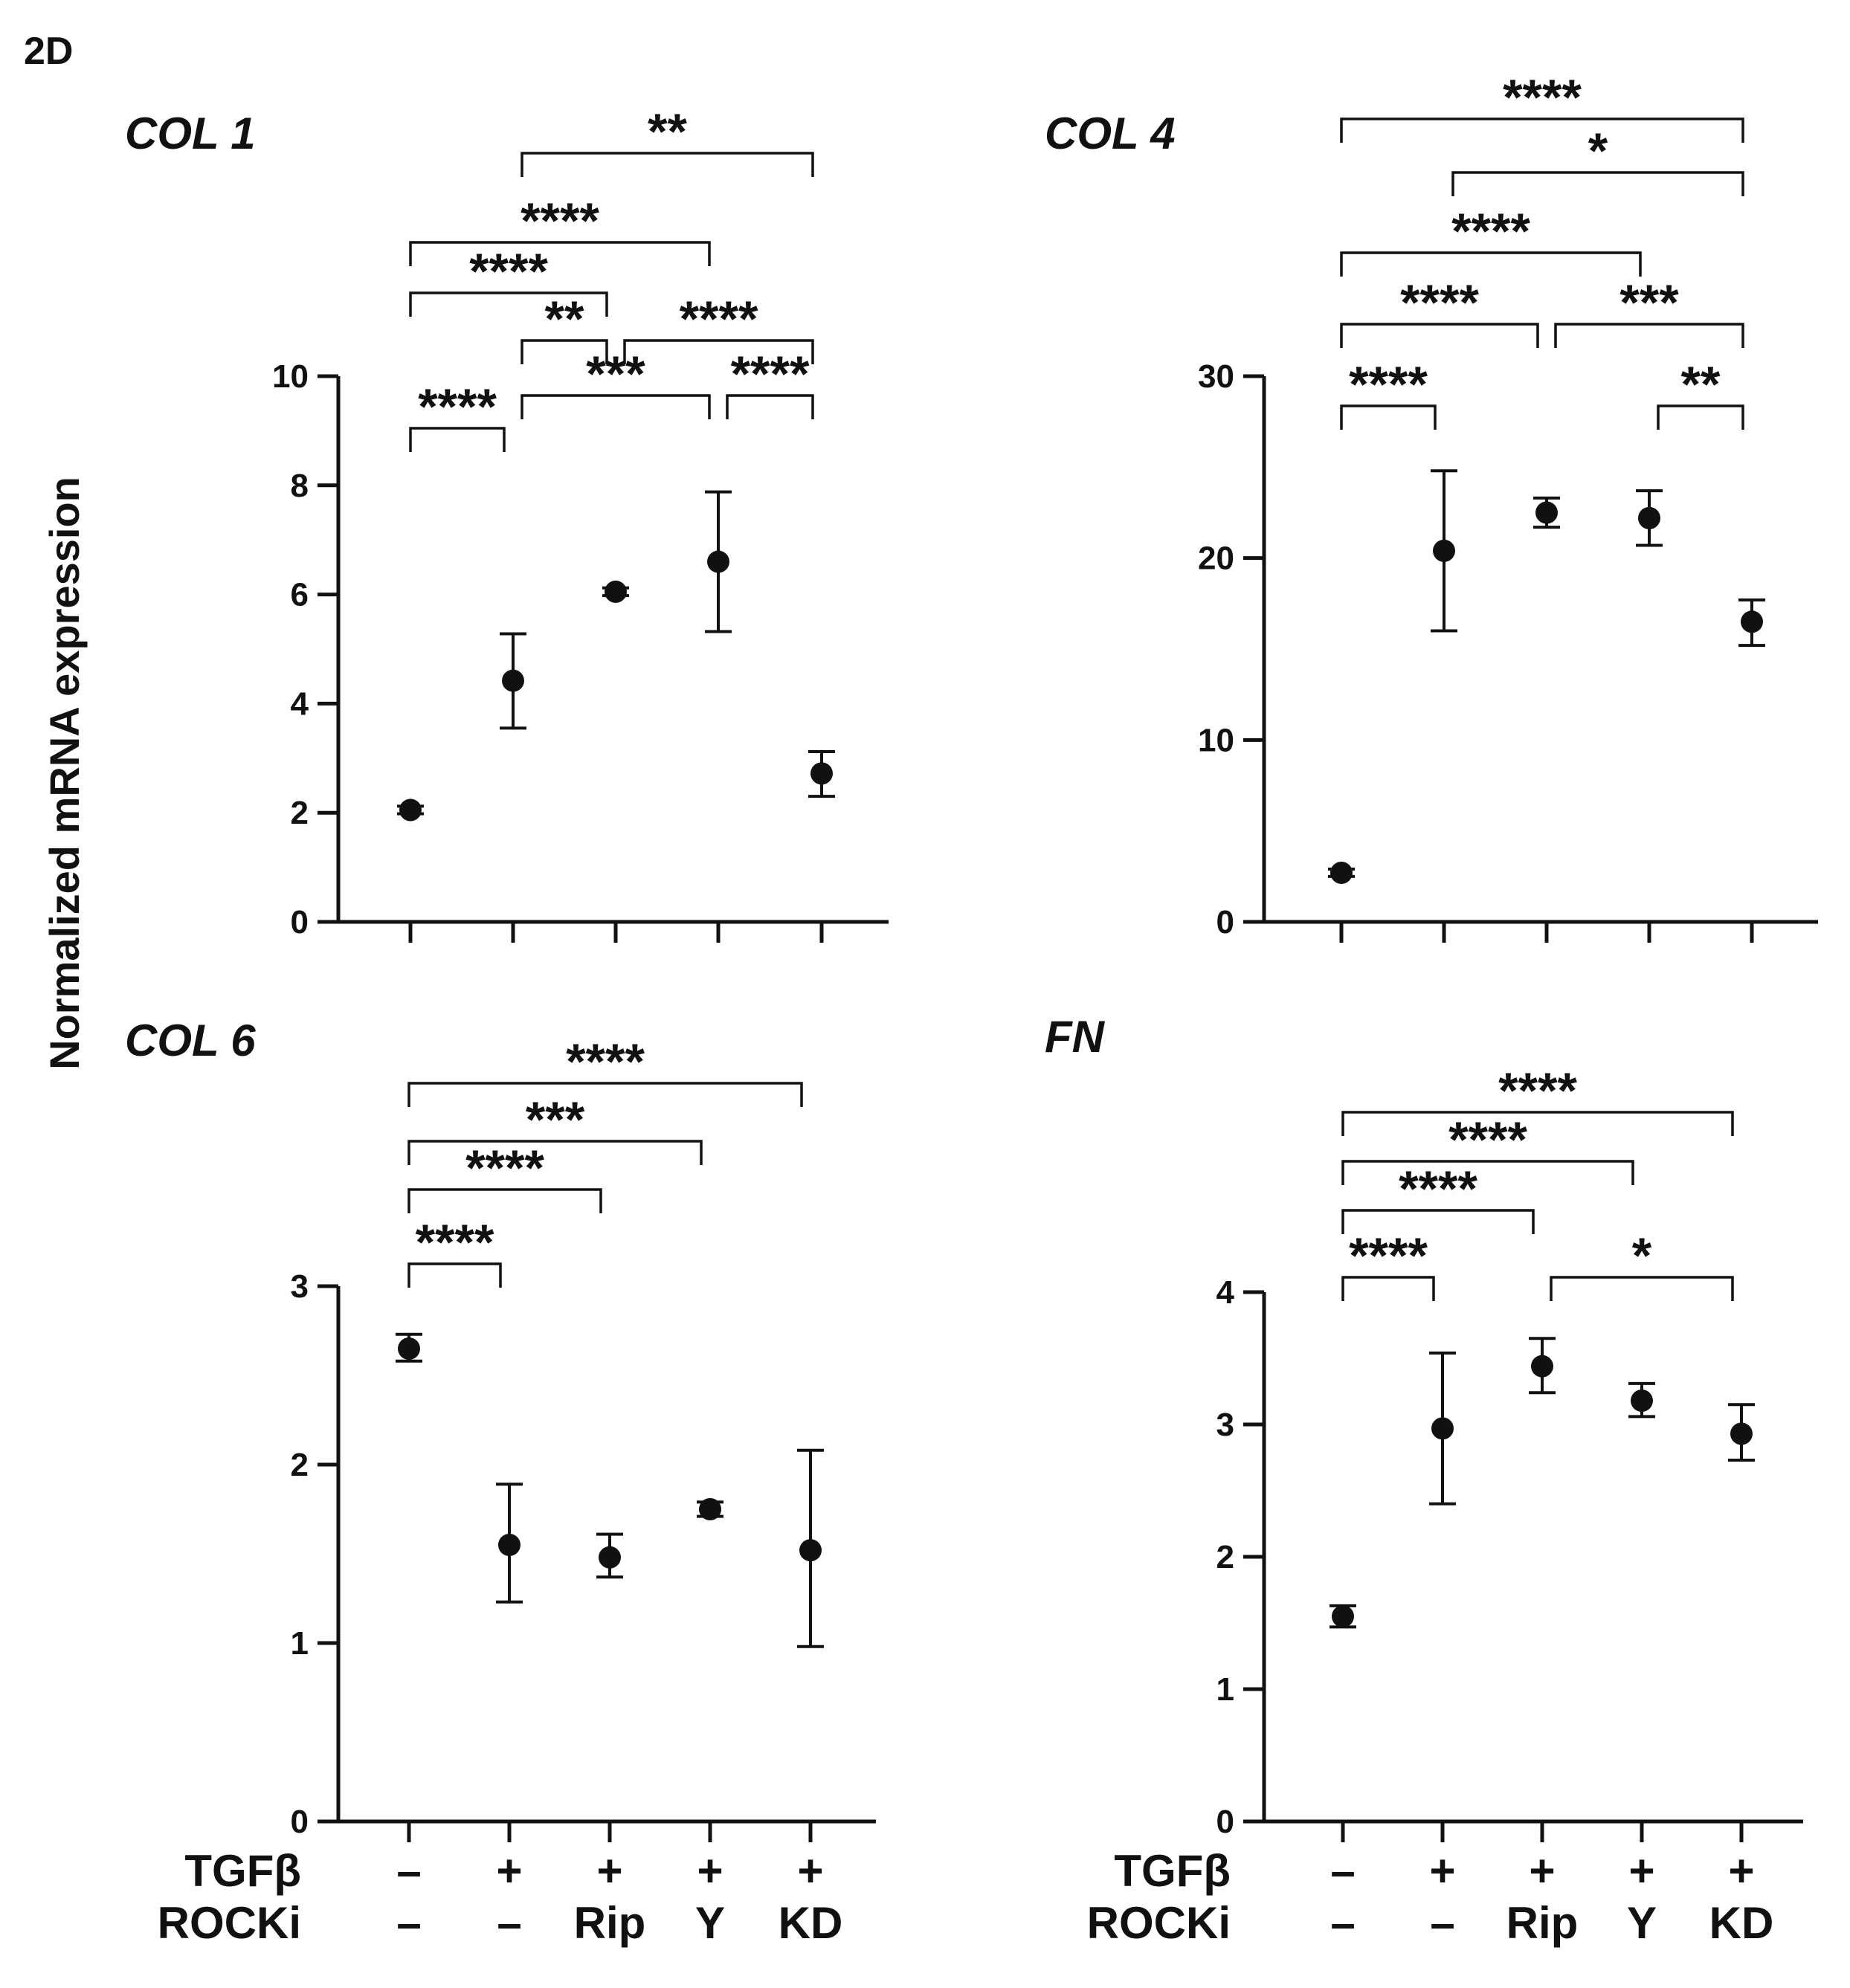  Describe the element at coordinates (64, 773) in the screenshot. I see `y-axis-label: Normalized mRNA expression` at that location.